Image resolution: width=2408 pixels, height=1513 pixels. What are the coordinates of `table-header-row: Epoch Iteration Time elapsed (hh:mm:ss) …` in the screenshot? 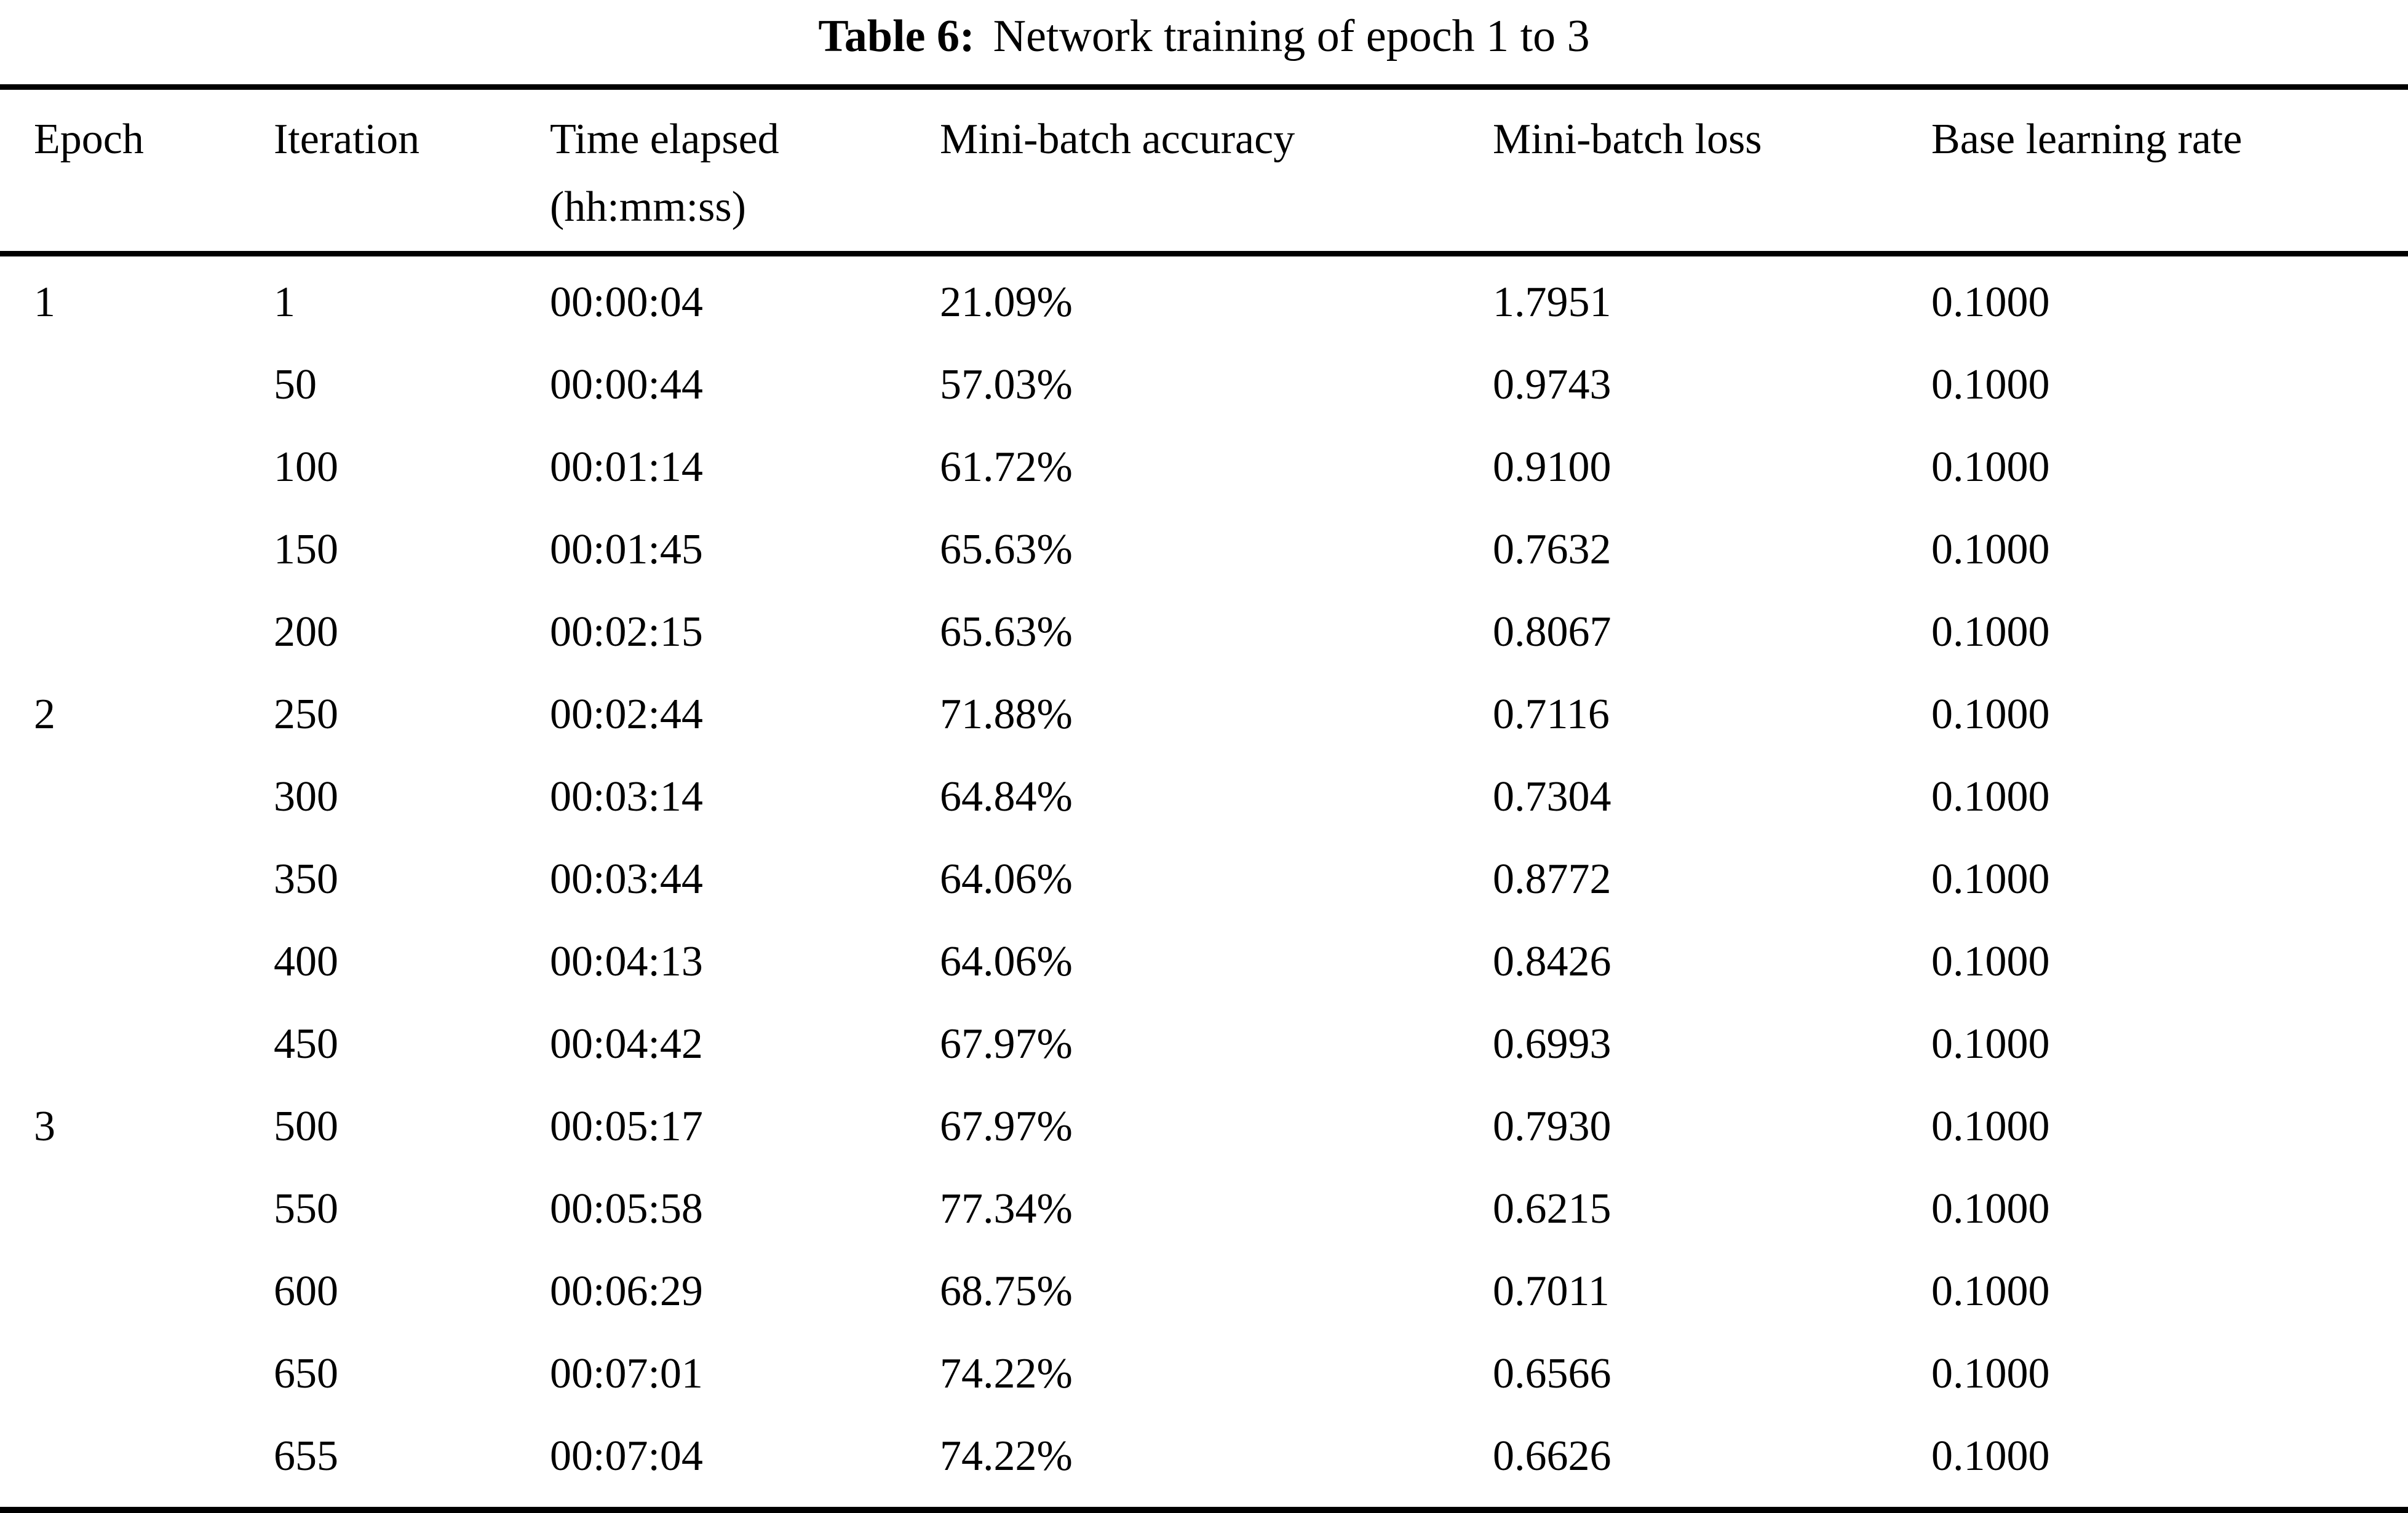 It's located at (1204, 170).